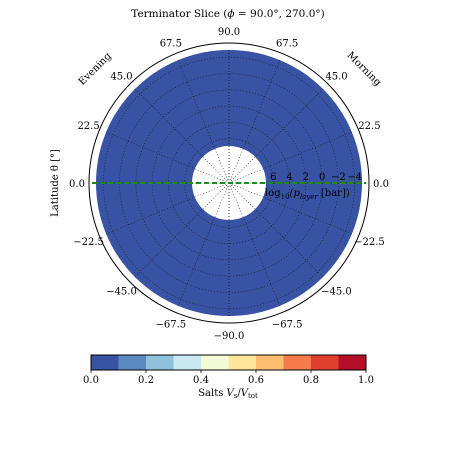 This screenshot has width=457, height=457. I want to click on latitude-axis-label: Latitude θ [°], so click(55, 183).